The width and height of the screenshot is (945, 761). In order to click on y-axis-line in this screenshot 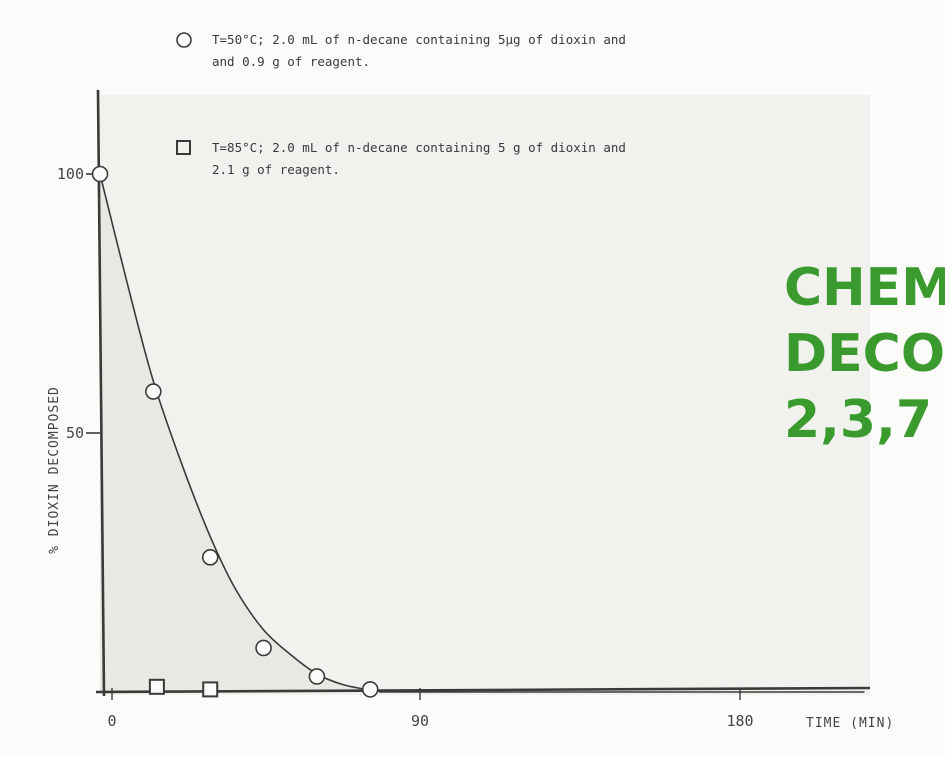, I will do `click(101, 393)`.